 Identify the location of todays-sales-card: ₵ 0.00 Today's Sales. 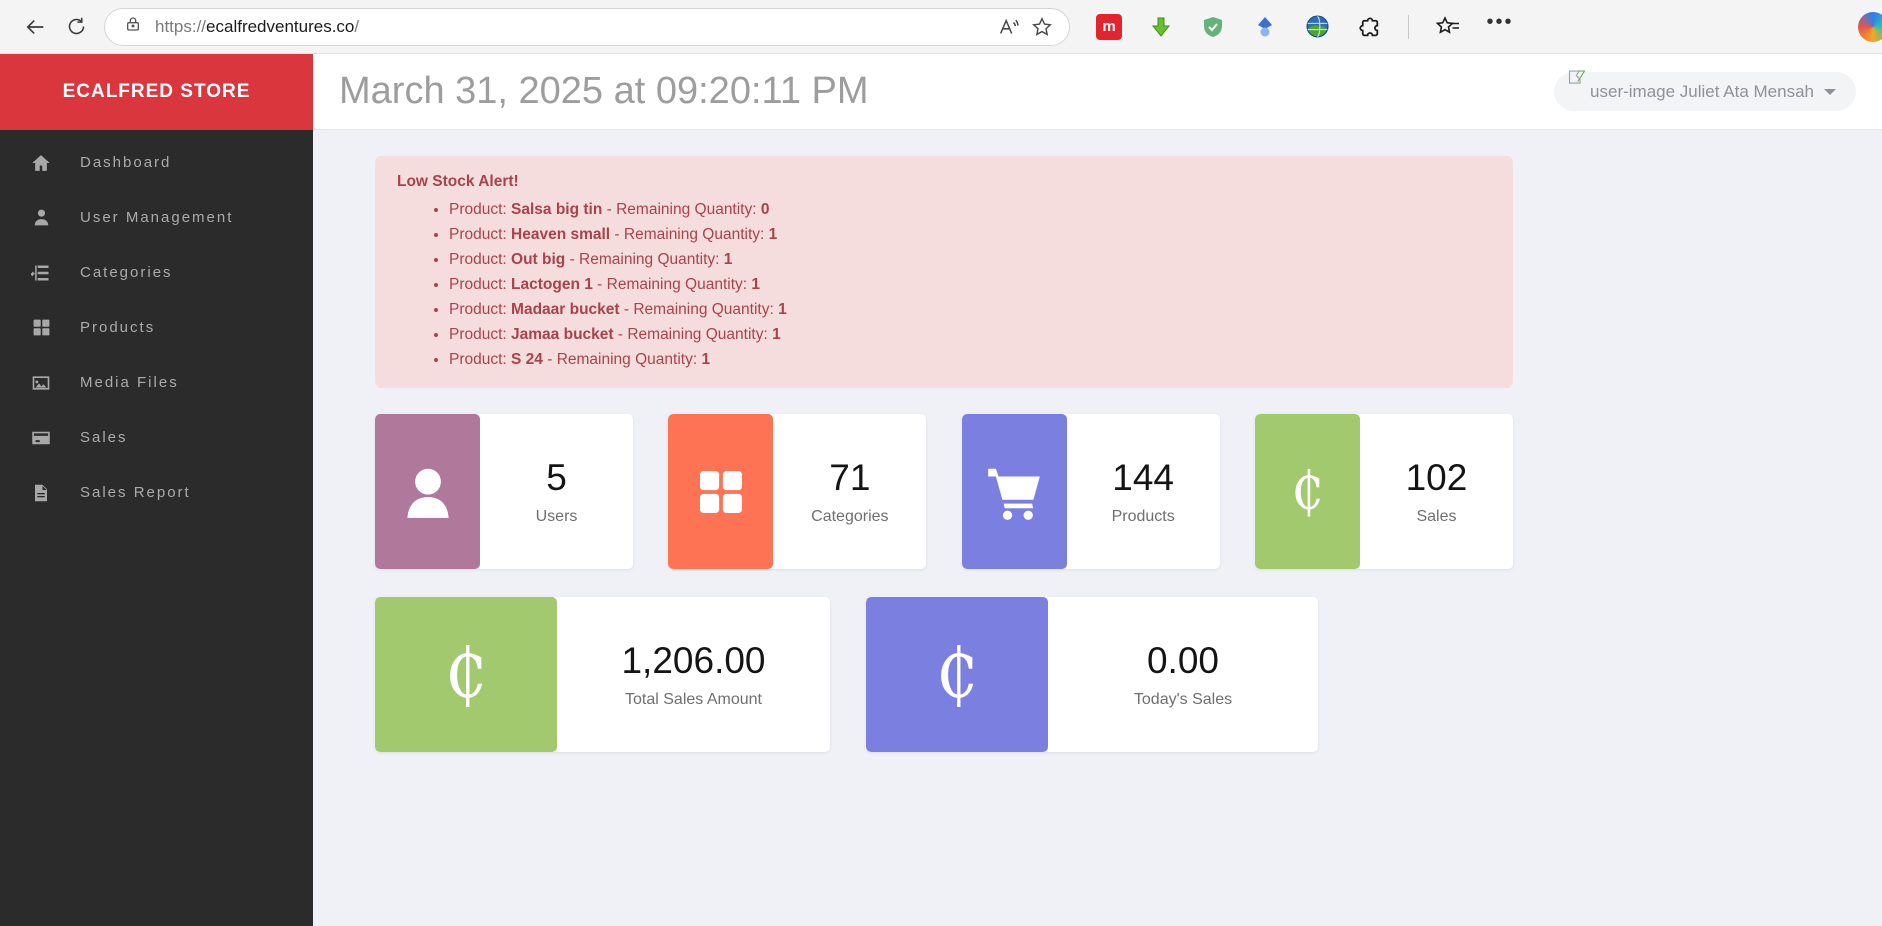
(1092, 674).